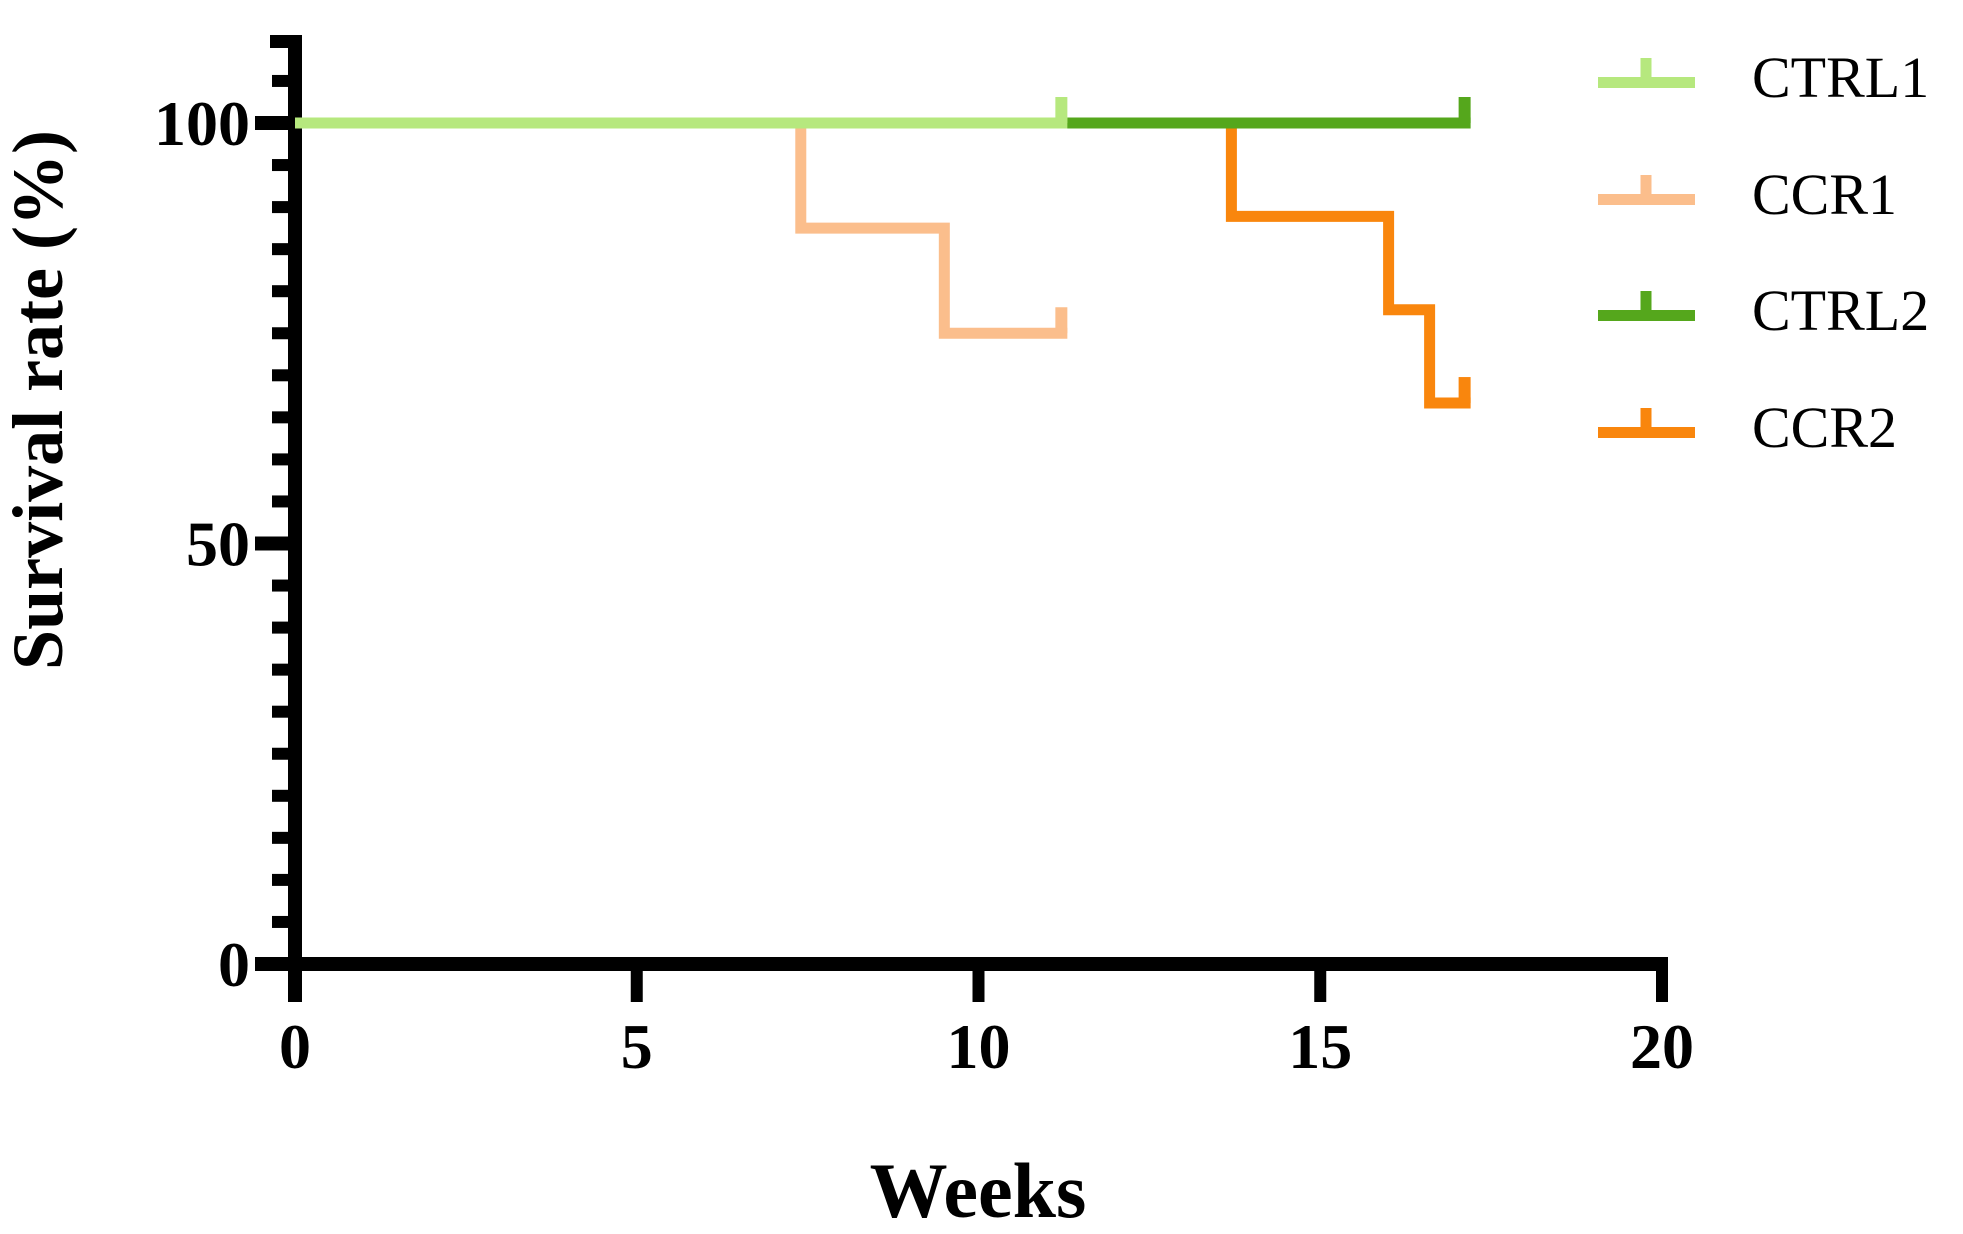 The image size is (1963, 1234). I want to click on series-line-CCR1, so click(681, 228).